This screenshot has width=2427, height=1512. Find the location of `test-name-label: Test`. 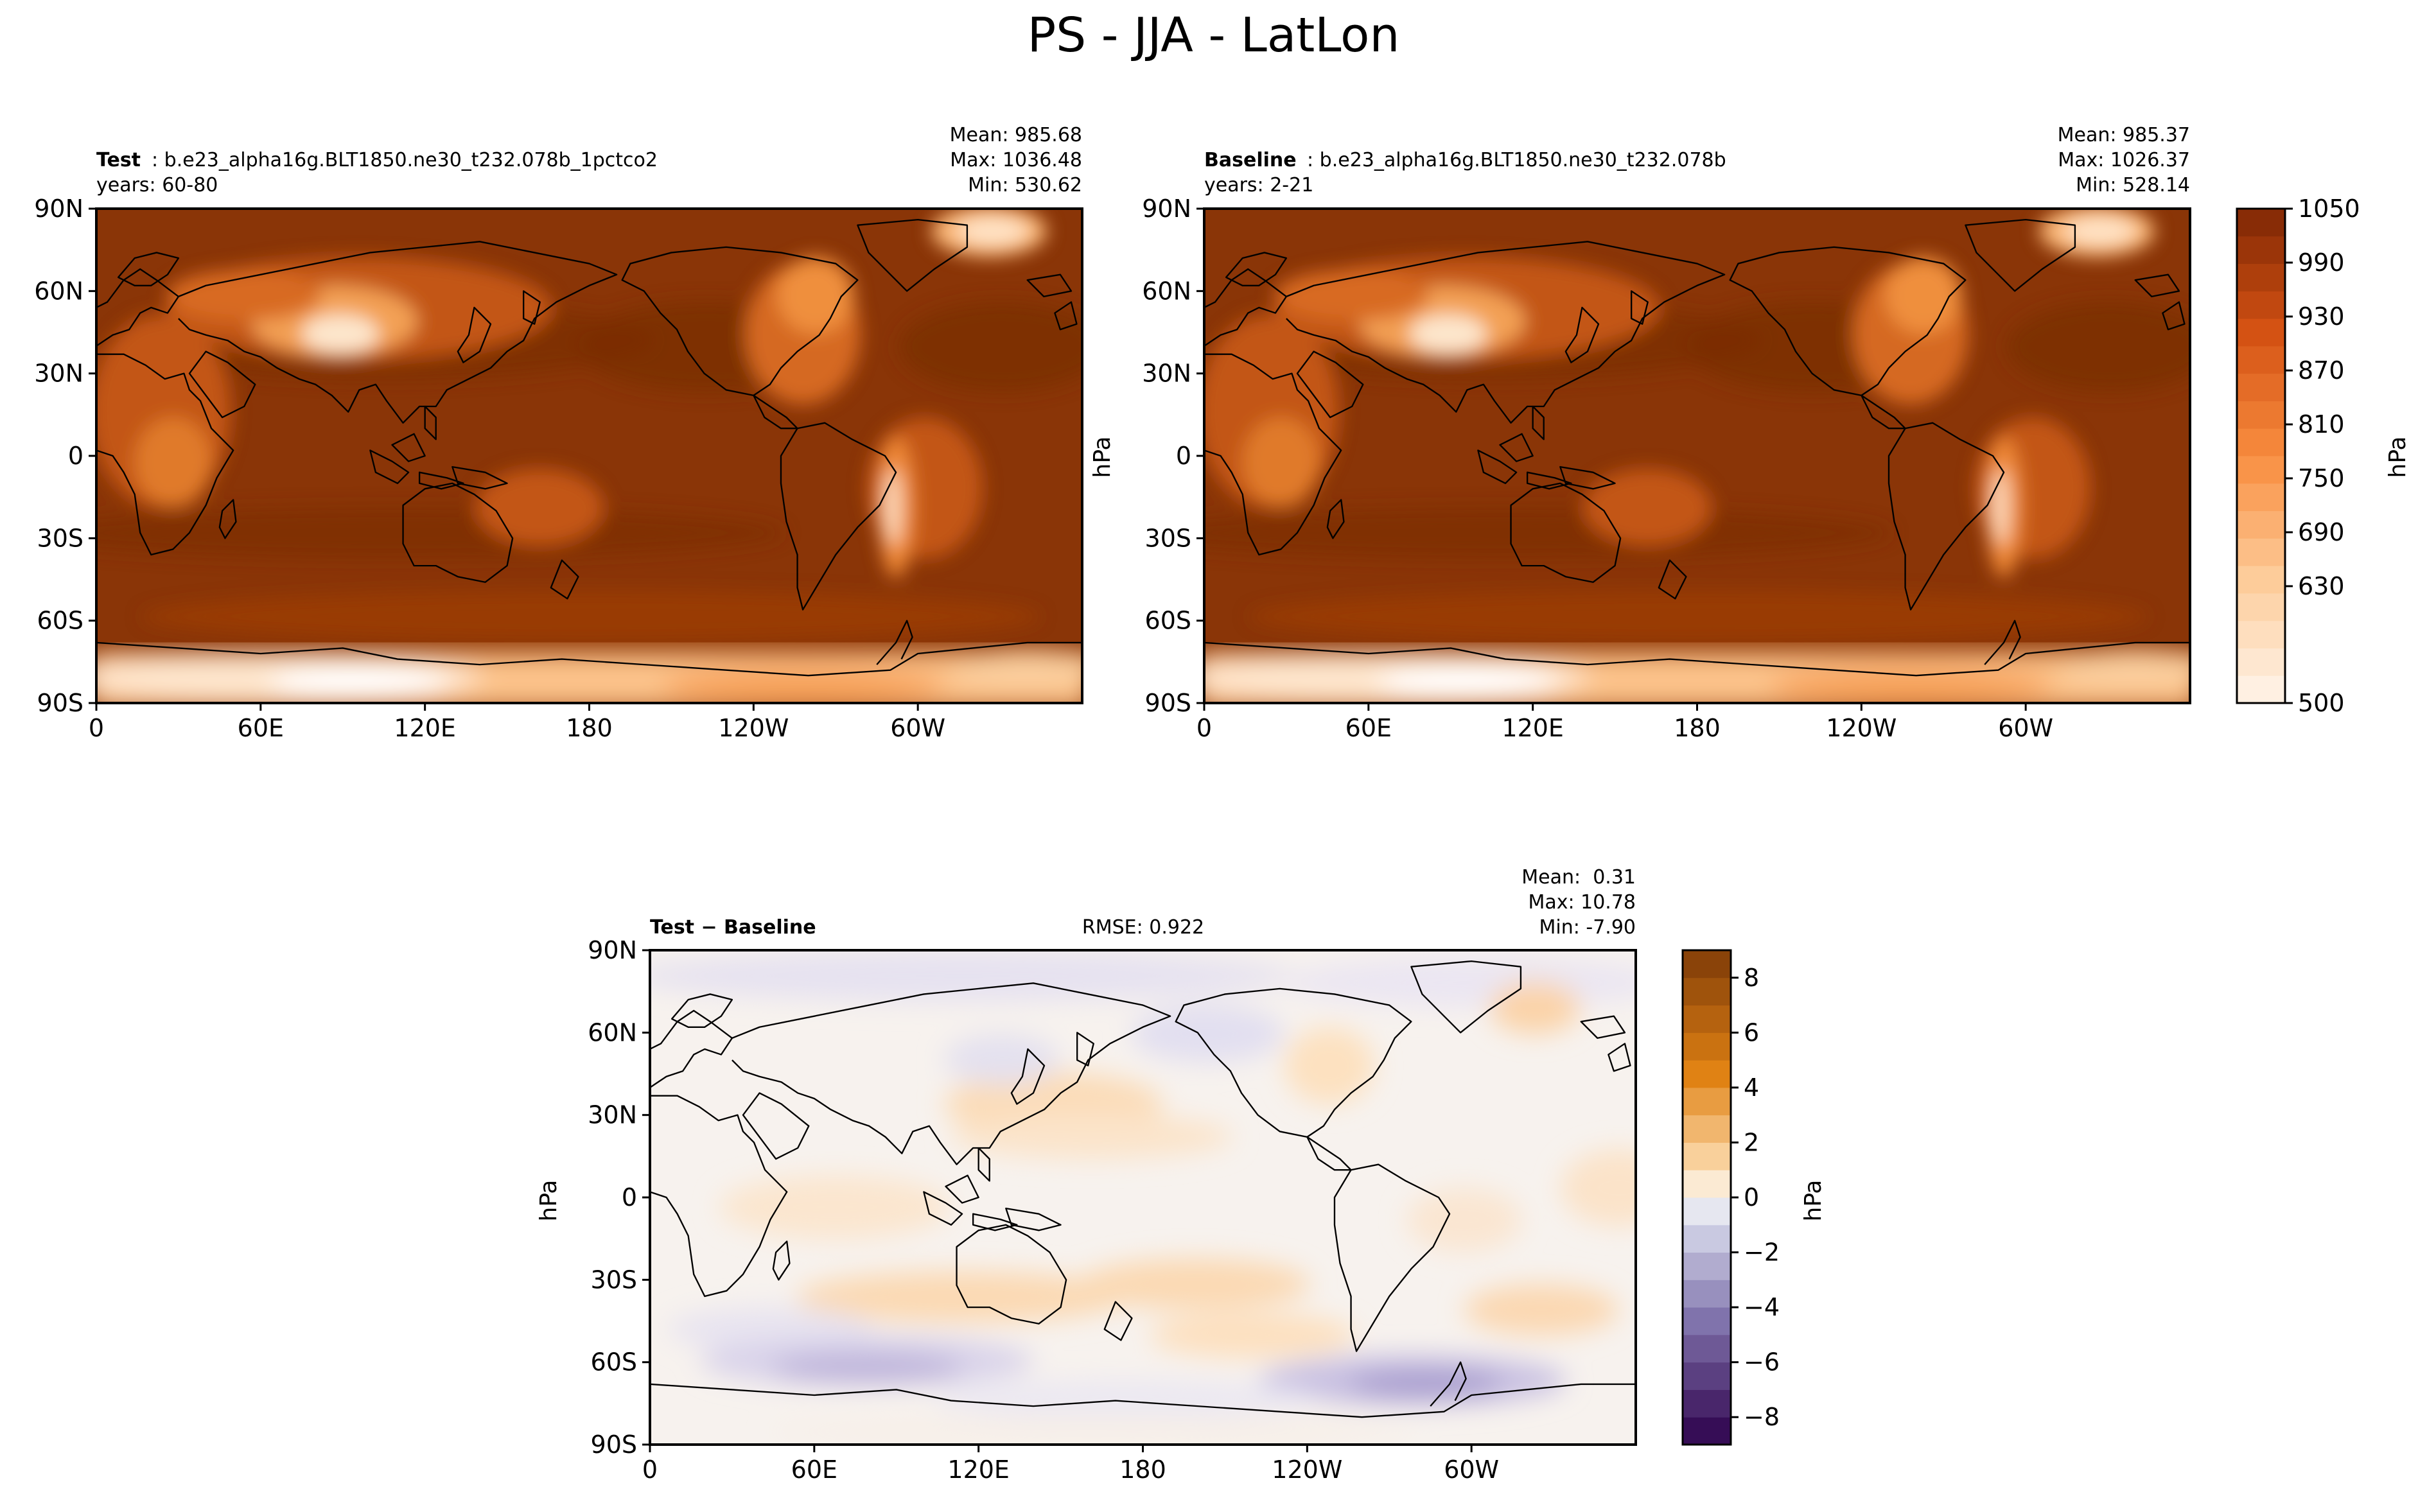

test-name-label: Test is located at coordinates (118, 160).